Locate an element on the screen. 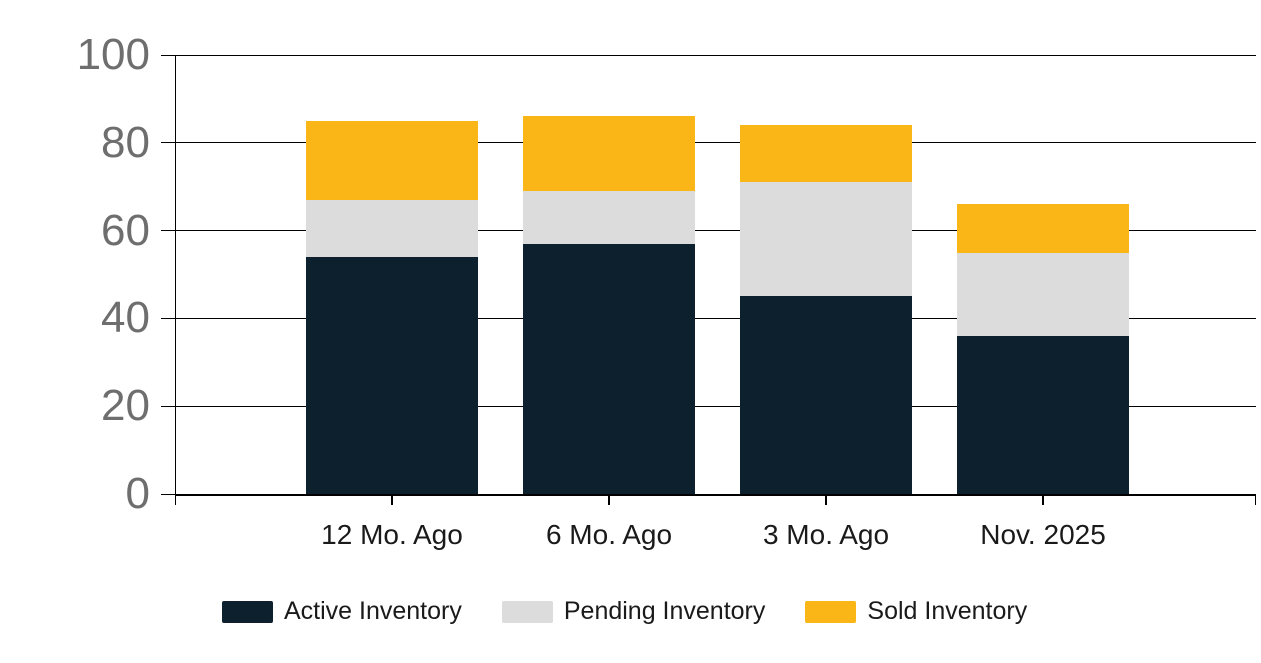  legend-item: Pending Inventory is located at coordinates (633, 611).